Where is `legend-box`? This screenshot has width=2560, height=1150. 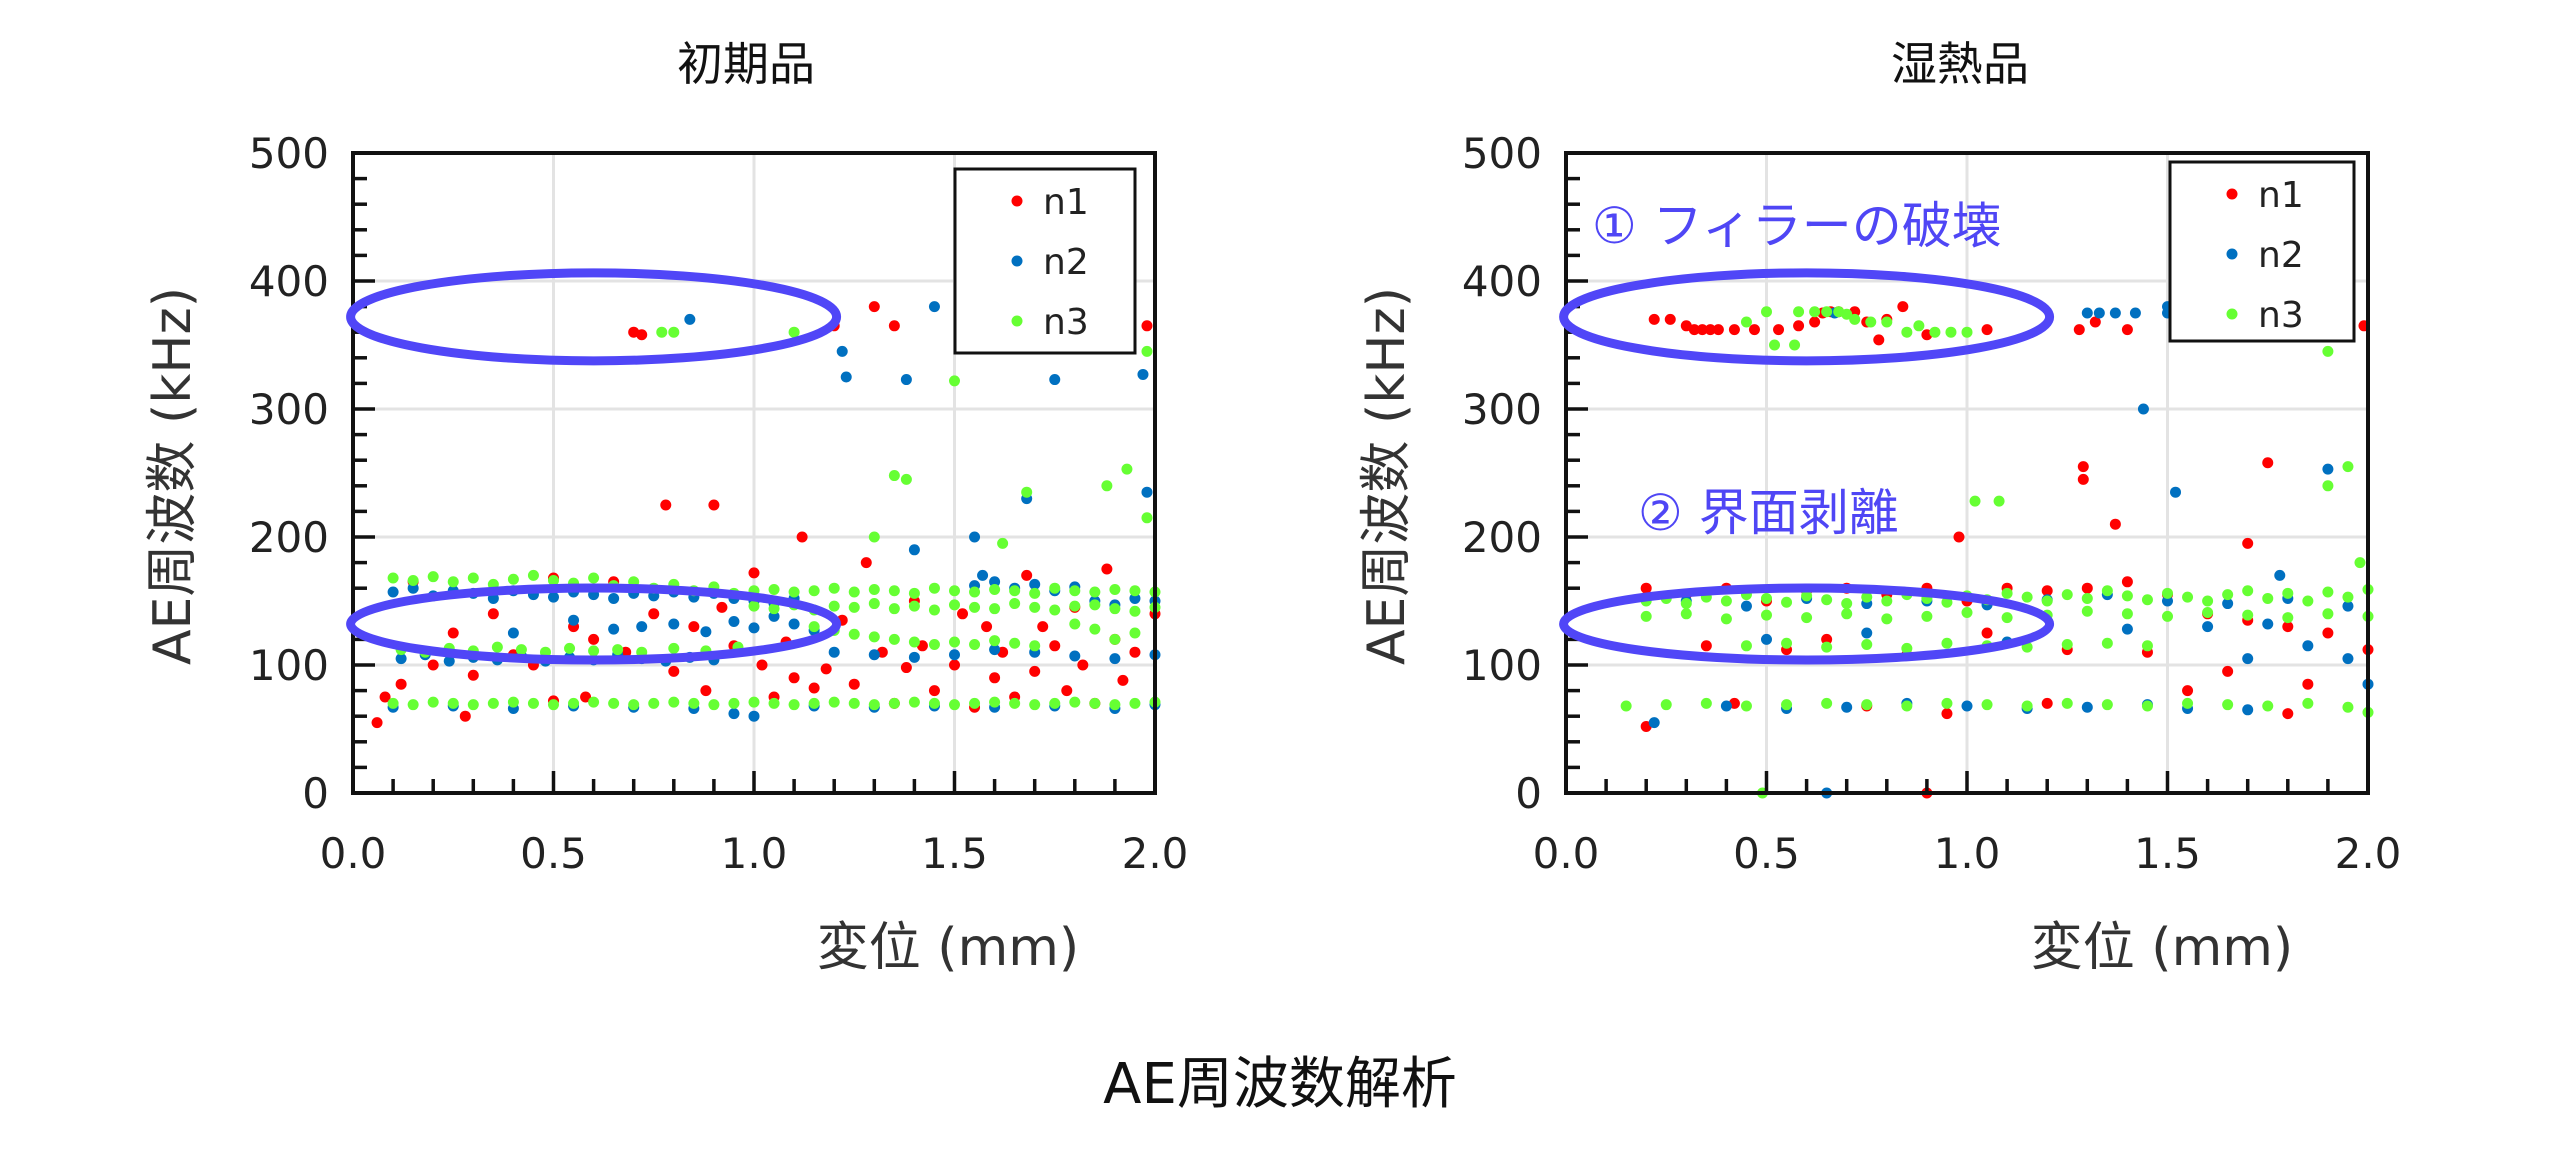 legend-box is located at coordinates (1045, 261).